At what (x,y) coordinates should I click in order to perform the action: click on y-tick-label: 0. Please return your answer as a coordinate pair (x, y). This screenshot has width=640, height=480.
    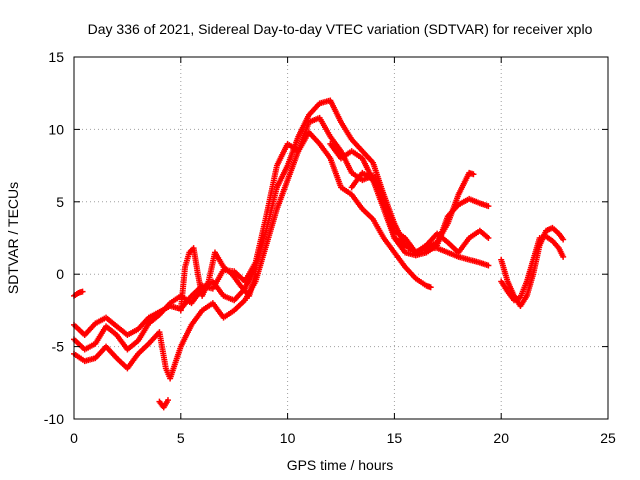
    Looking at the image, I should click on (60, 274).